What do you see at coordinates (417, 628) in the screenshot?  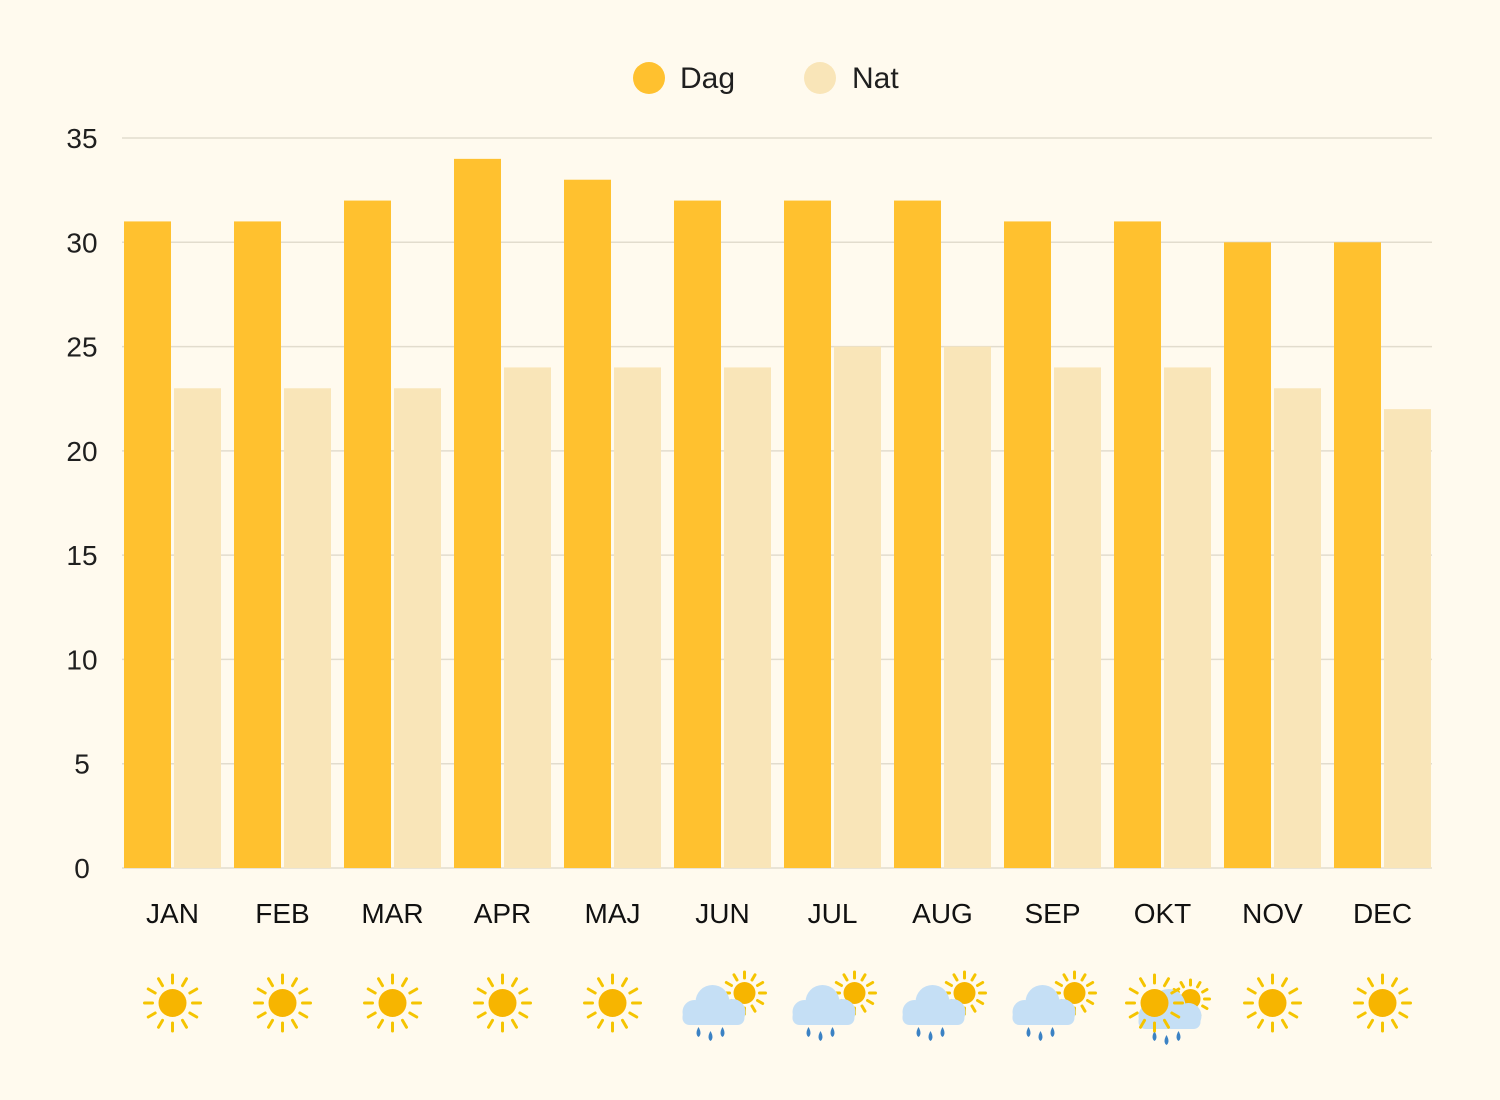 I see `bar-nat-mar` at bounding box center [417, 628].